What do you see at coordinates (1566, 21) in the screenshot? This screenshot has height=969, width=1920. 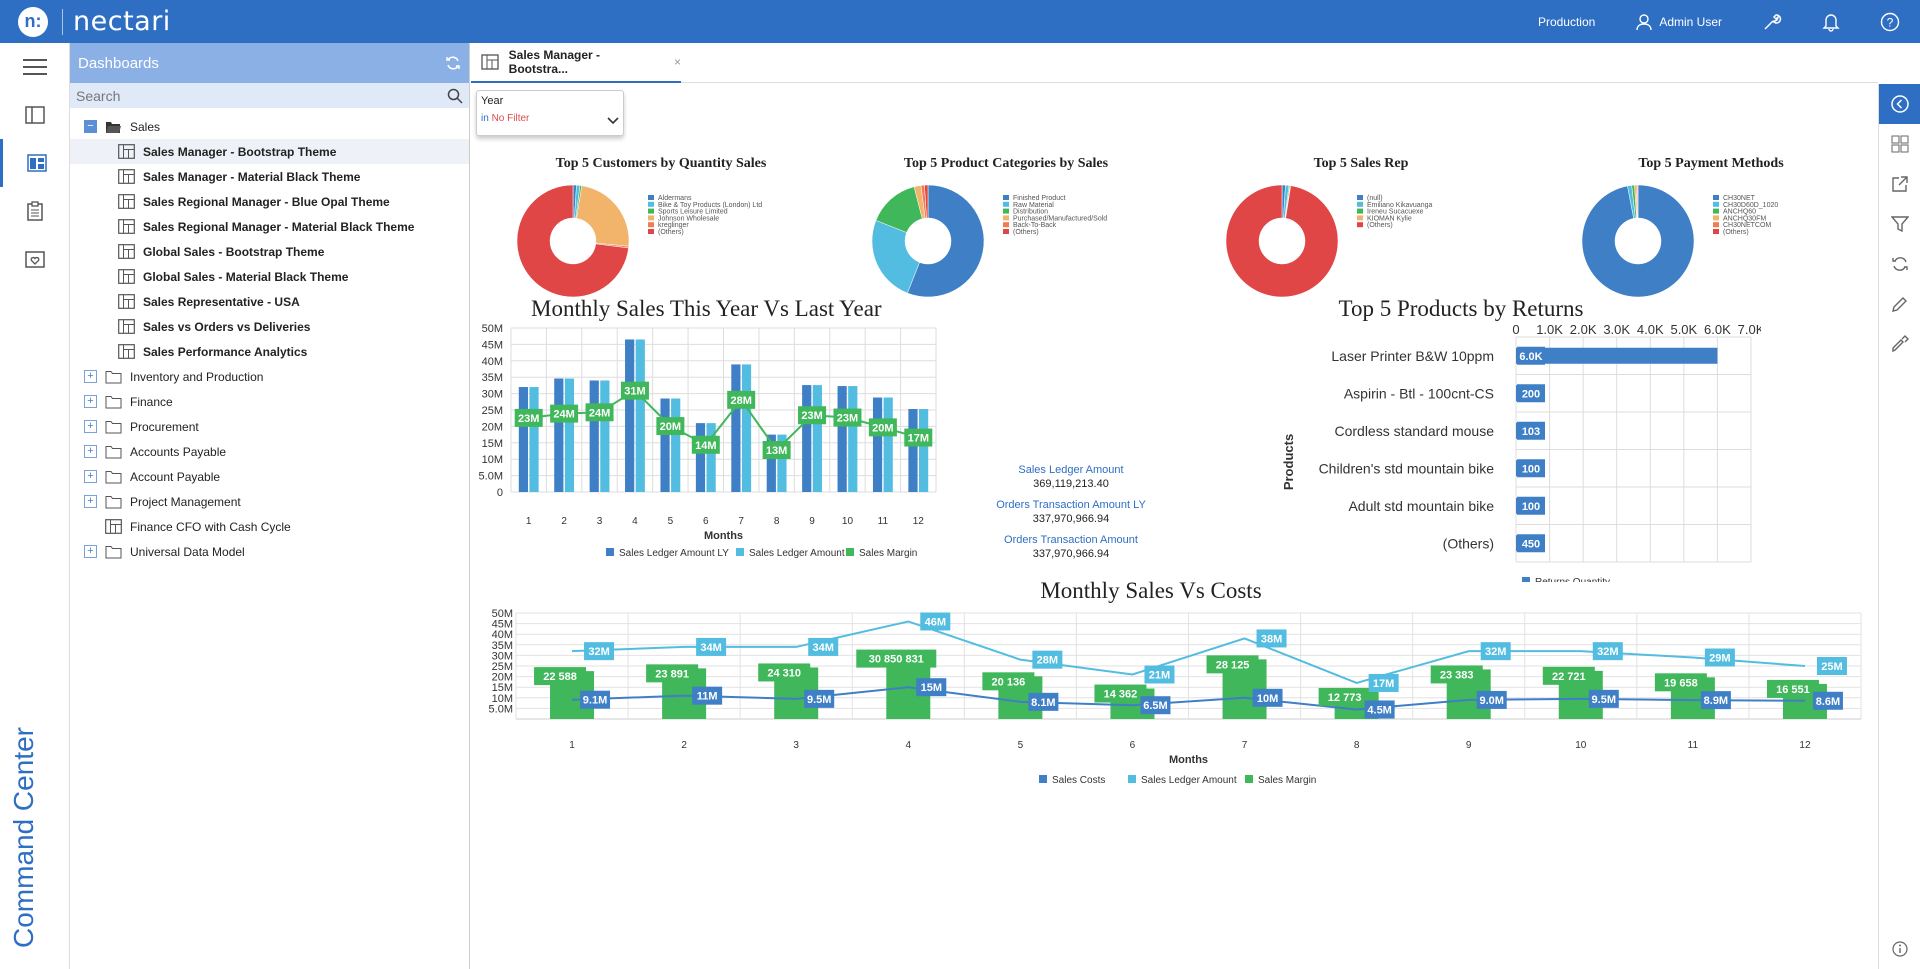 I see `environment-selector: Production` at bounding box center [1566, 21].